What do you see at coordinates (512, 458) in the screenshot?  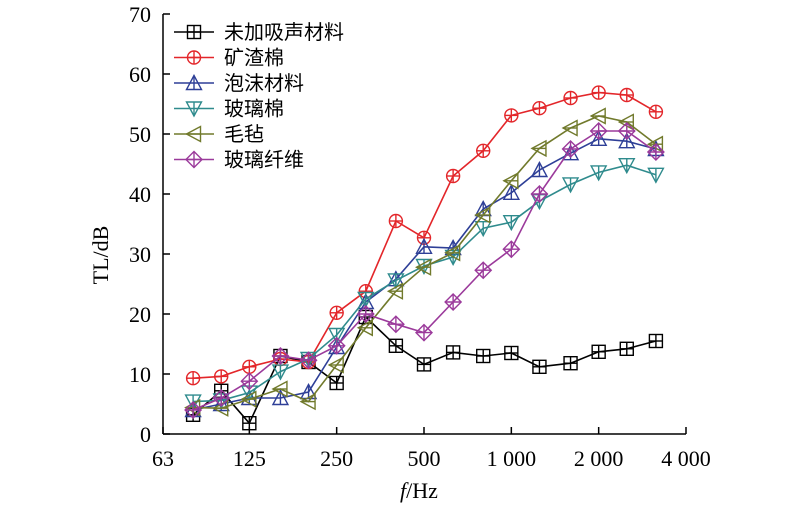 I see `x-tick-label: 1 000` at bounding box center [512, 458].